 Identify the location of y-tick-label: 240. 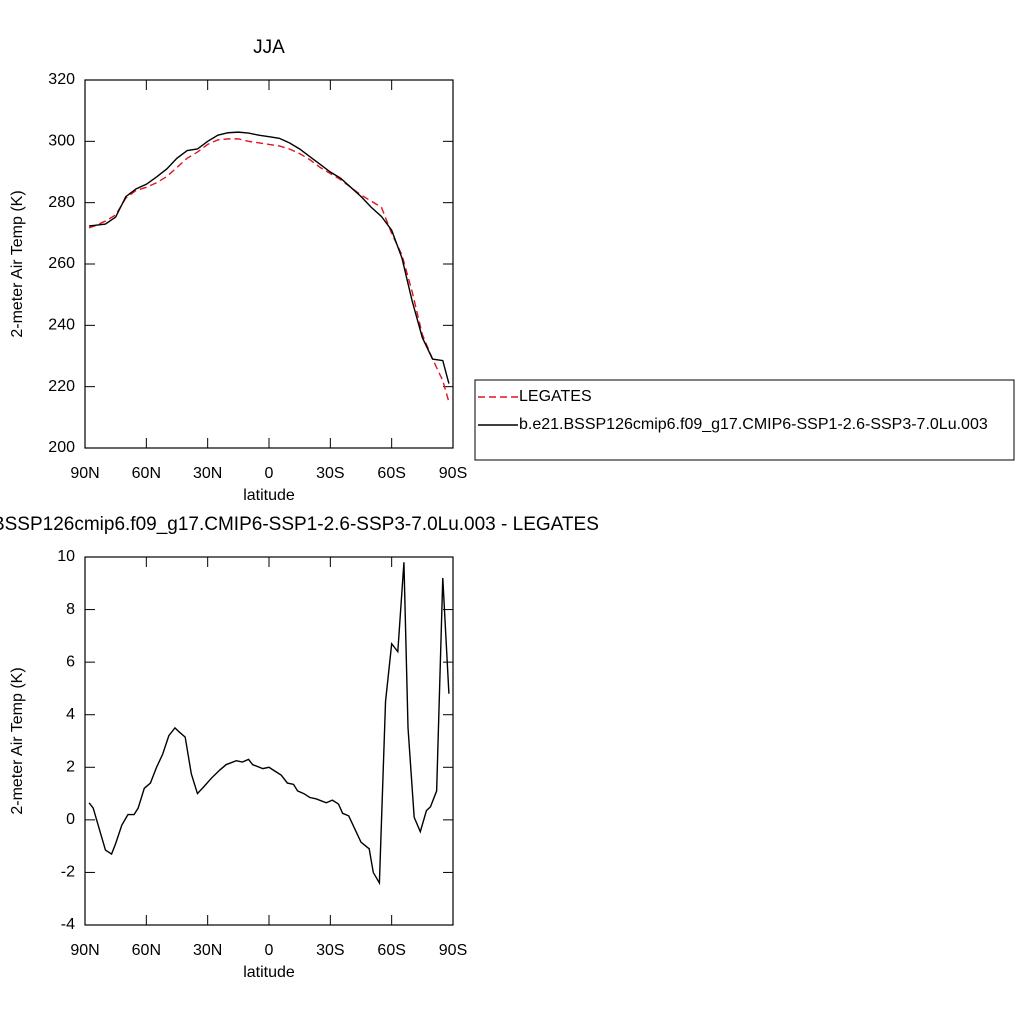
(61, 325).